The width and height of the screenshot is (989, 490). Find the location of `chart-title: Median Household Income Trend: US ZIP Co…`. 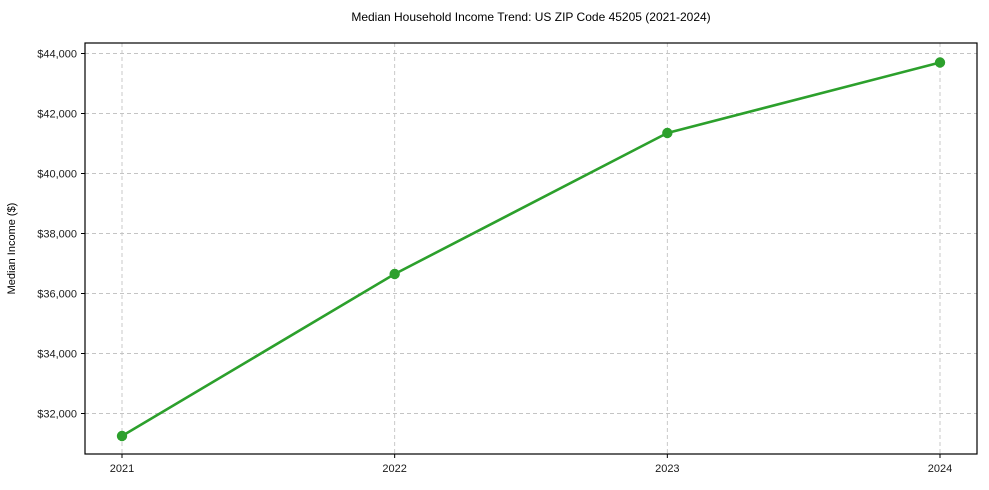

chart-title: Median Household Income Trend: US ZIP Co… is located at coordinates (530, 17).